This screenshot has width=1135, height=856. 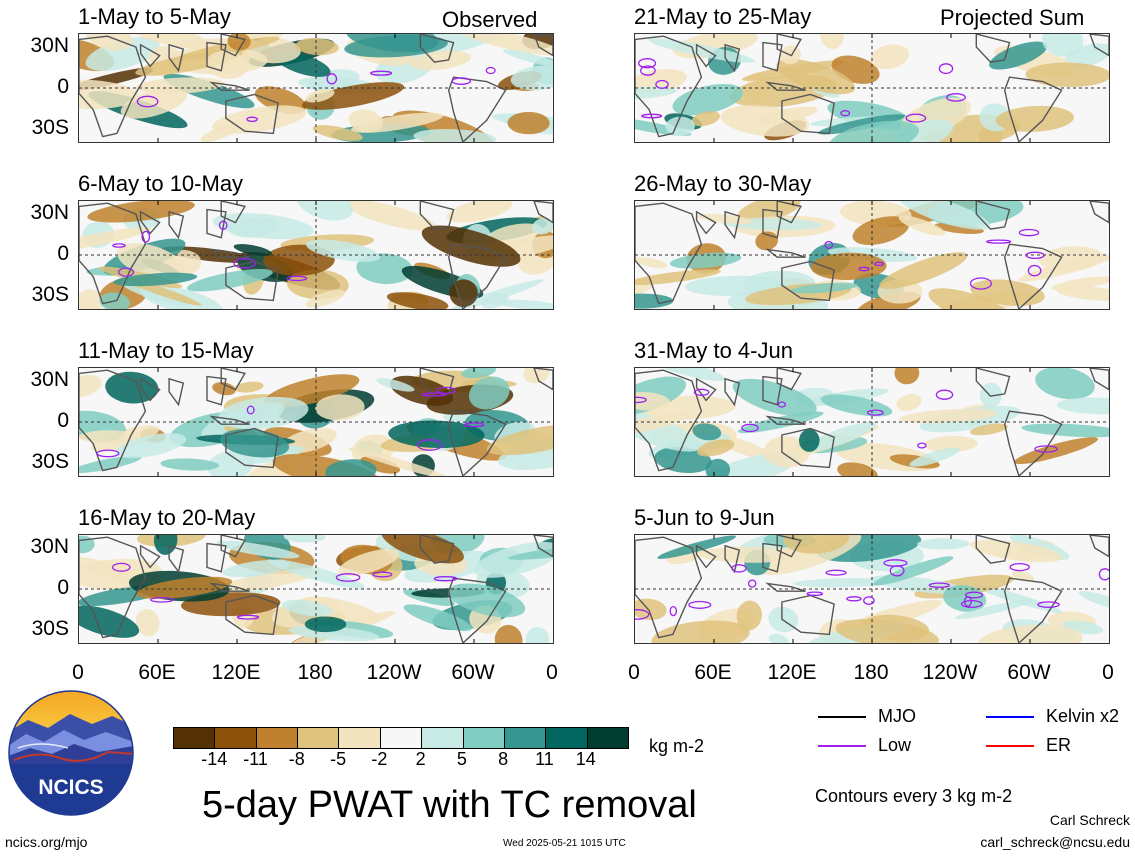 What do you see at coordinates (49, 546) in the screenshot?
I see `lat-tick-label: 30N` at bounding box center [49, 546].